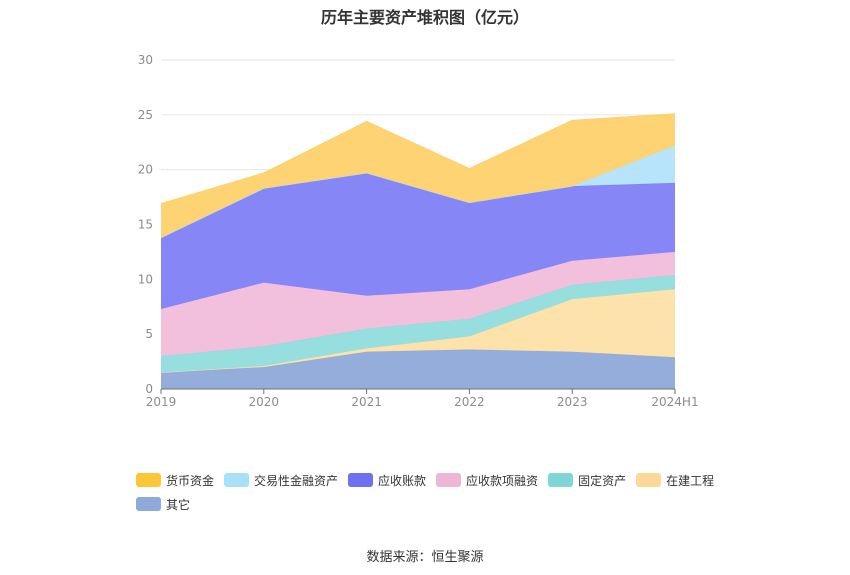 This screenshot has height=575, width=850. Describe the element at coordinates (149, 389) in the screenshot. I see `y-tick-label: 0` at that location.